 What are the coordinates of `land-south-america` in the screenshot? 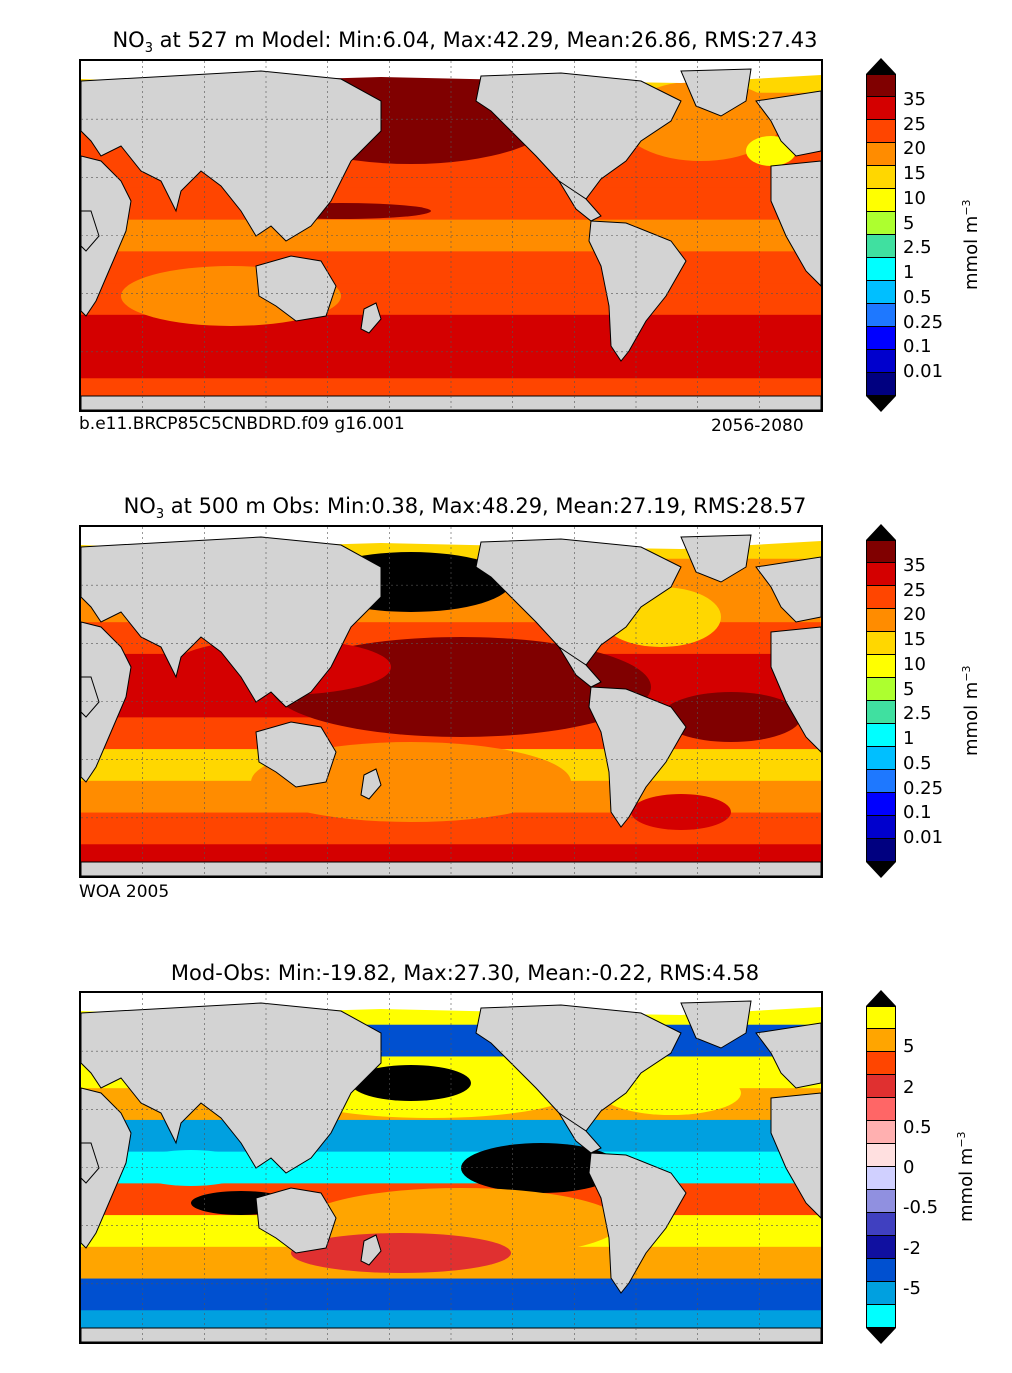 It's located at (637, 291).